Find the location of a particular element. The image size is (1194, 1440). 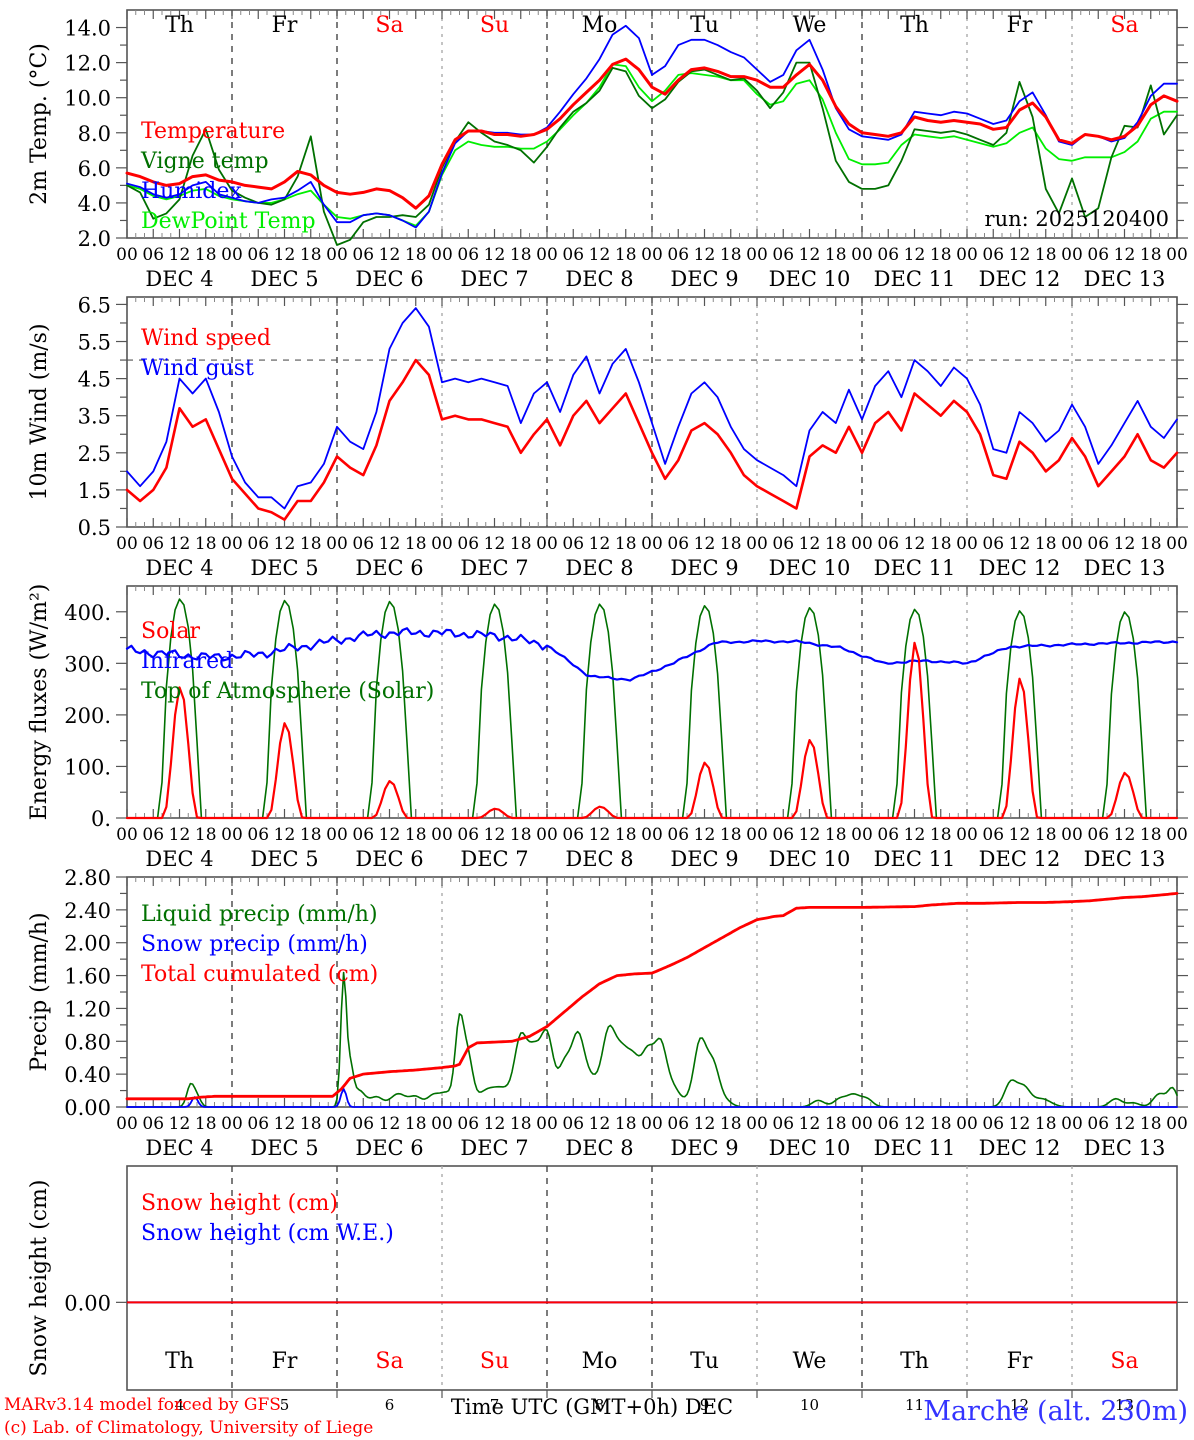

legend-item: Wind speed is located at coordinates (206, 338).